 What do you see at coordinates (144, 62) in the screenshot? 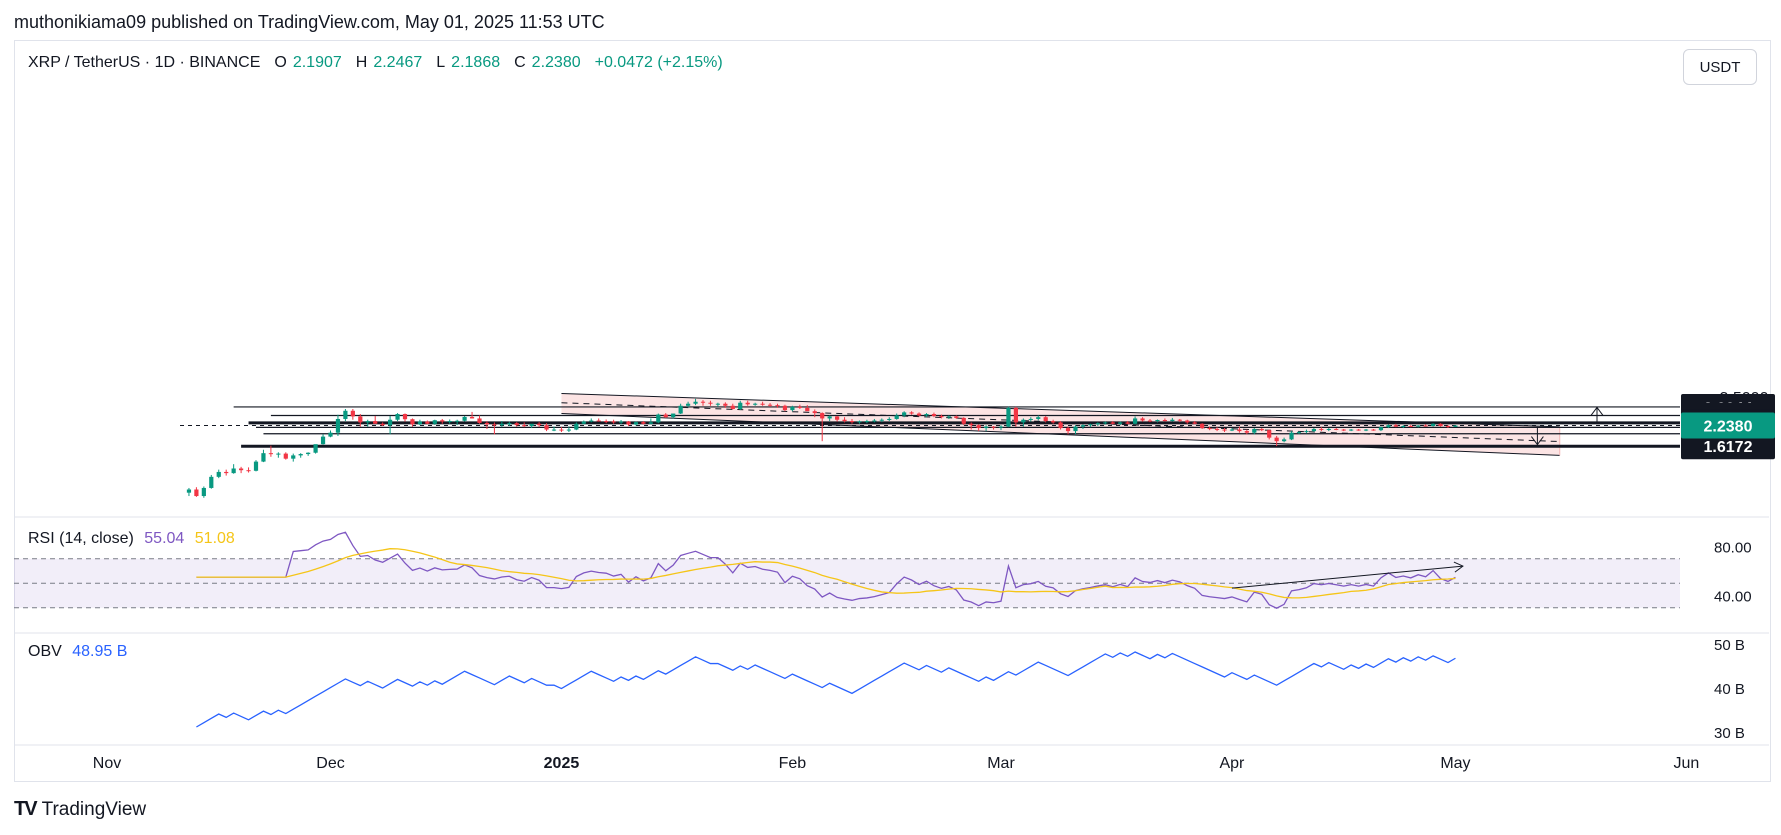
I see `symbol-name: XRP / TetherUS · 1D · BINANCE` at bounding box center [144, 62].